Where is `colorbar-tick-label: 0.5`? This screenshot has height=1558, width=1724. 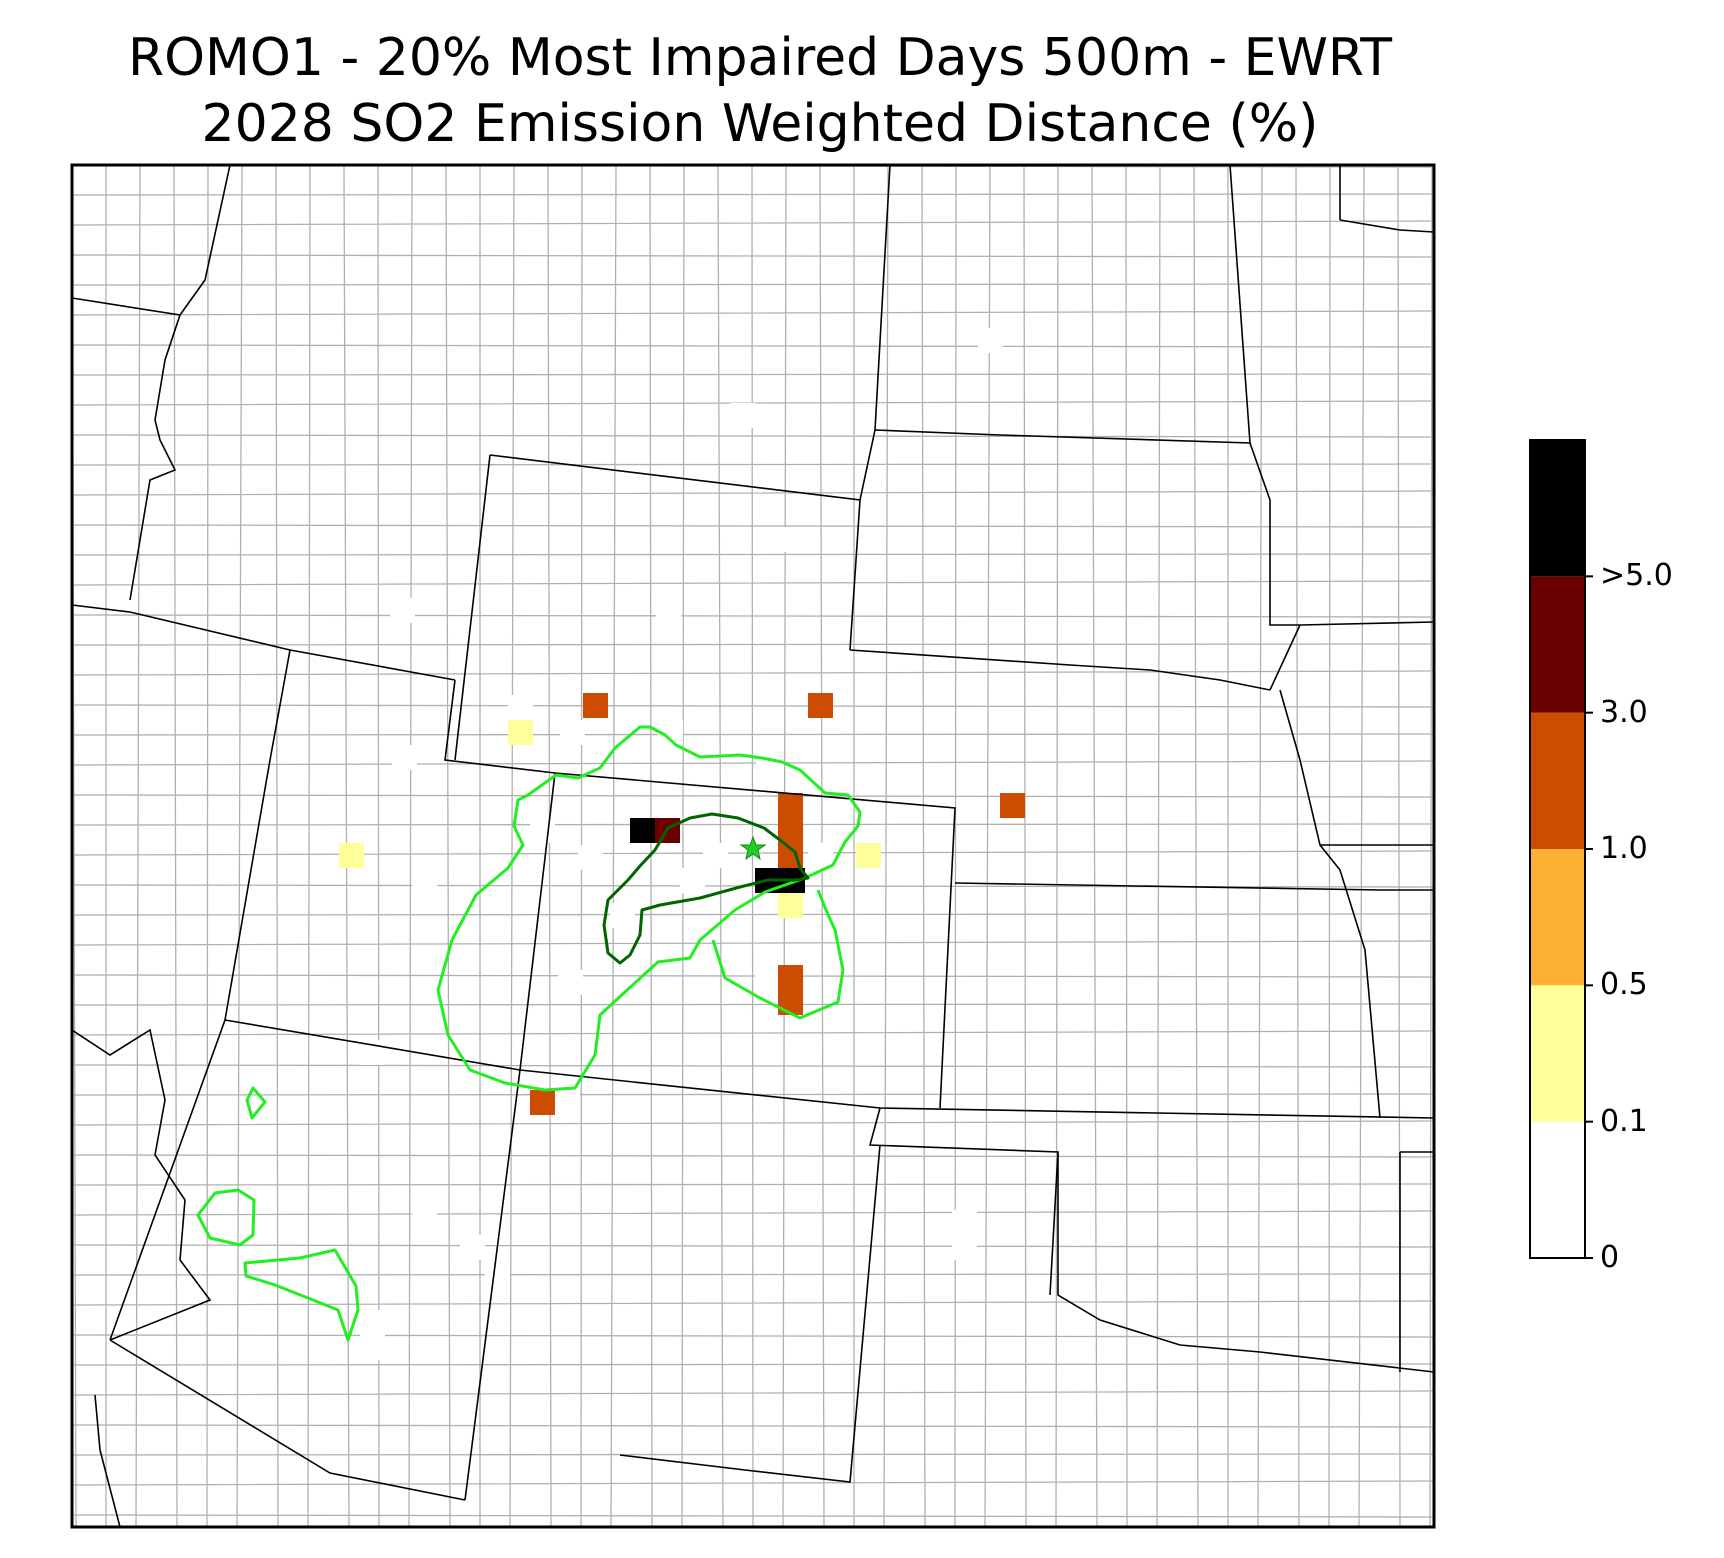
colorbar-tick-label: 0.5 is located at coordinates (1624, 985).